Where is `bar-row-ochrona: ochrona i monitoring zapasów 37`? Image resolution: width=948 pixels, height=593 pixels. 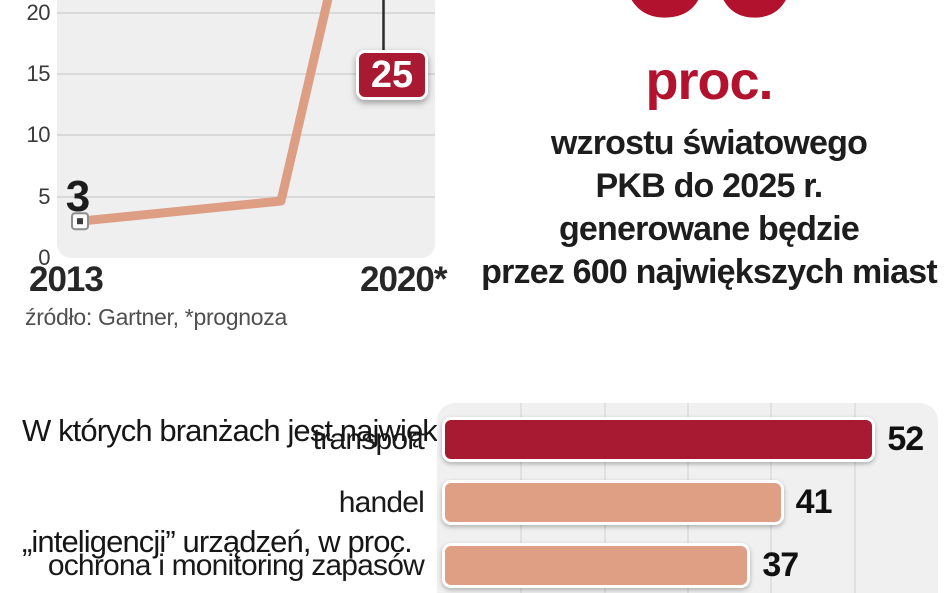
bar-row-ochrona: ochrona i monitoring zapasów 37 is located at coordinates (474, 565).